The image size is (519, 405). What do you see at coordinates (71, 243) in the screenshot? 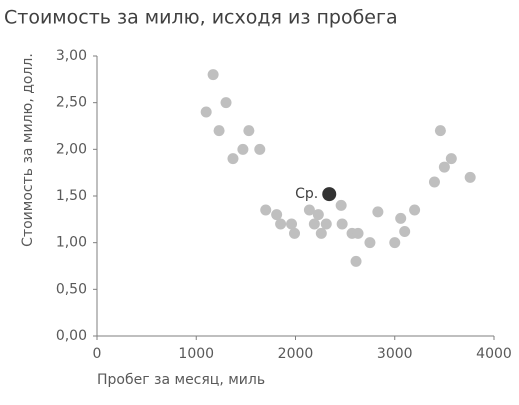
I see `y-tick-label: 1,00` at bounding box center [71, 243].